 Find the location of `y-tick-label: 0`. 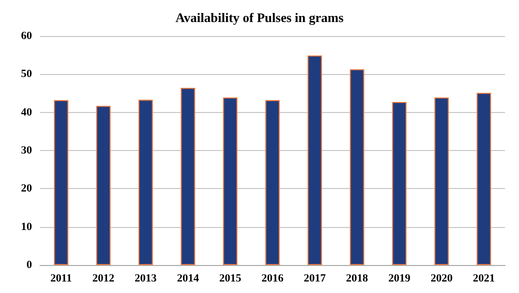

y-tick-label: 0 is located at coordinates (29, 265).